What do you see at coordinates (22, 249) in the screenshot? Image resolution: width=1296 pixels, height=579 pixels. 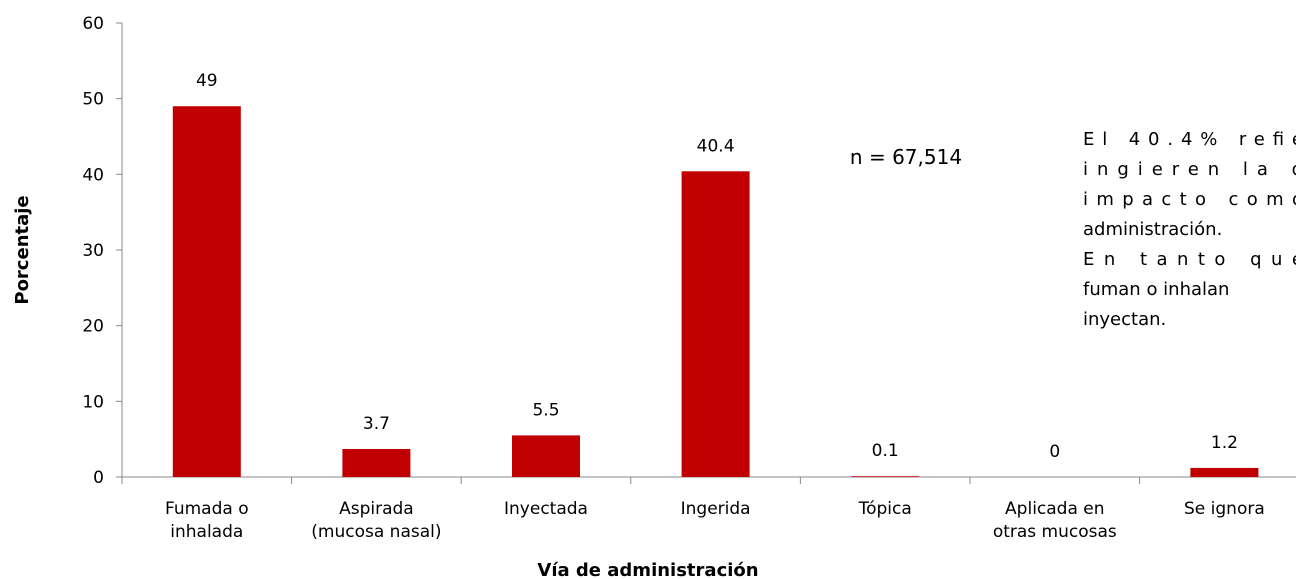 I see `y-axis-label: Porcentaje` at bounding box center [22, 249].